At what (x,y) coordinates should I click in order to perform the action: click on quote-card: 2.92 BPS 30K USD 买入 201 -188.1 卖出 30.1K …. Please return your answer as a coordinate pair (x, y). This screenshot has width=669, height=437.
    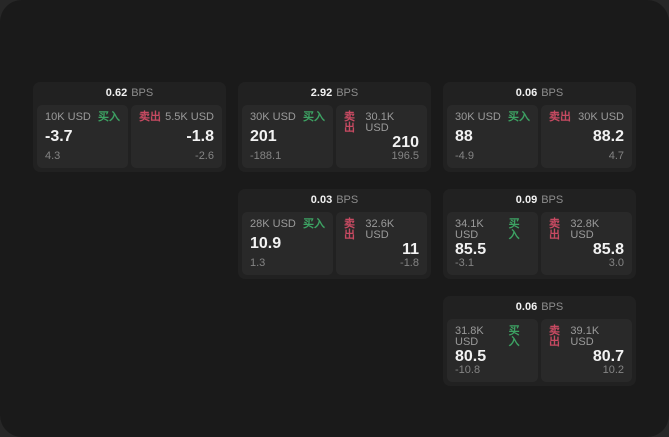
    Looking at the image, I should click on (334, 127).